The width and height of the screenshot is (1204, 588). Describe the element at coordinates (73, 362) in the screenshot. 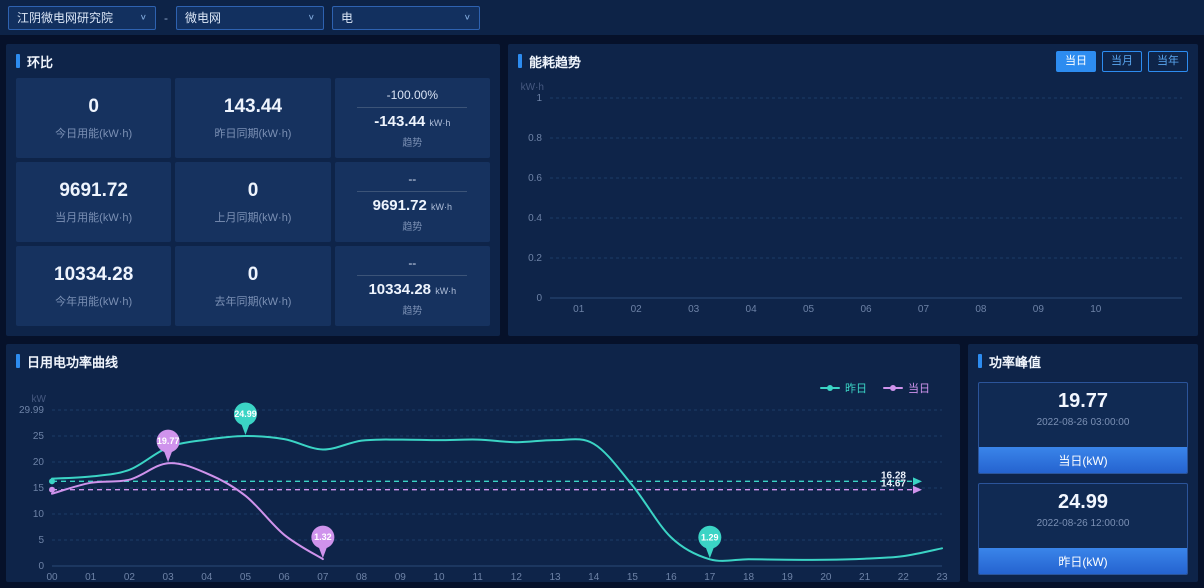

I see `power-curve-panel-title: 日用电功率曲线` at that location.